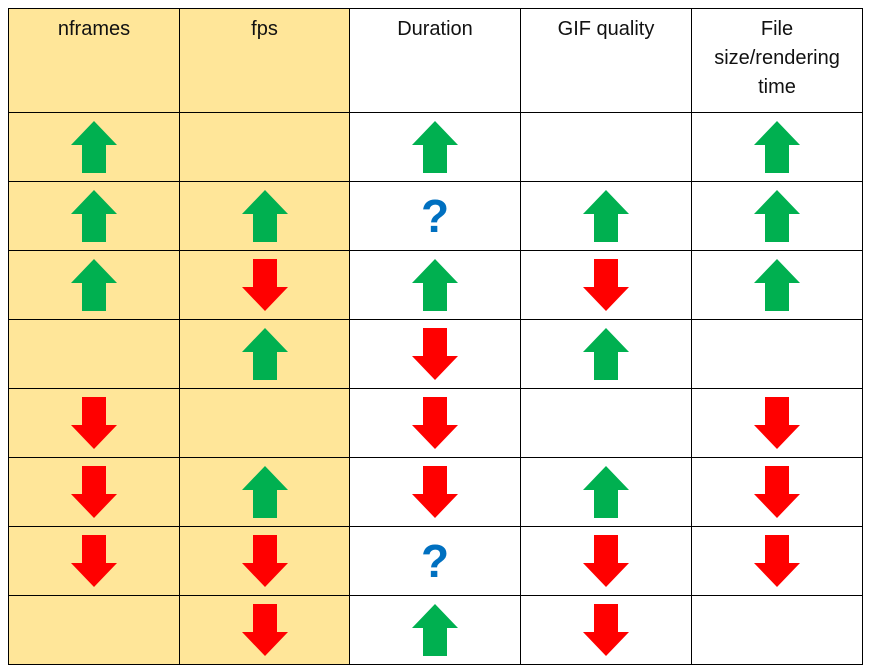 The width and height of the screenshot is (875, 670). I want to click on header-file-size-rendering-time: File size/rendering time, so click(777, 60).